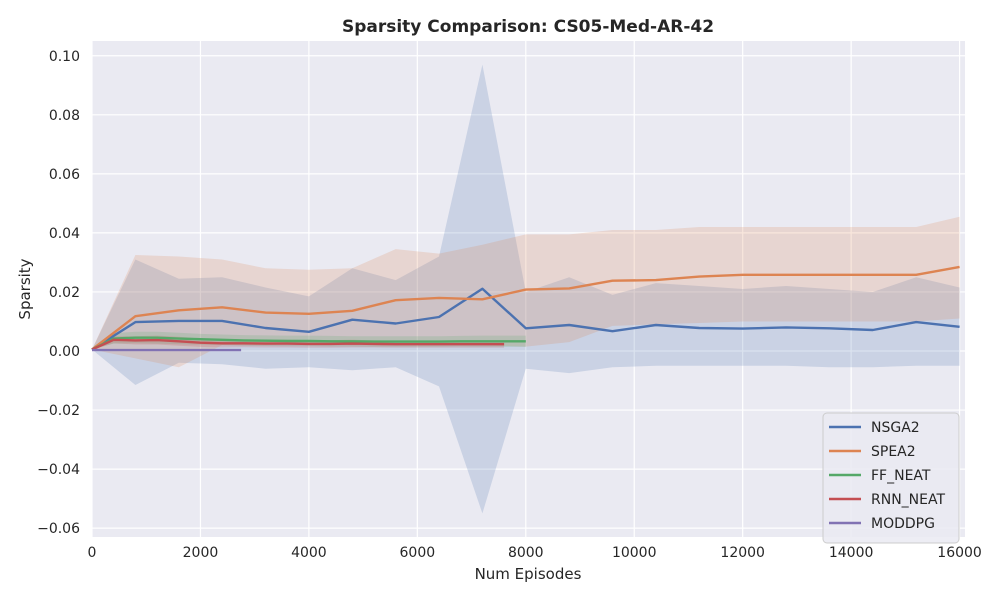 The height and width of the screenshot is (600, 1000). What do you see at coordinates (309, 553) in the screenshot?
I see `x-tick-label: 4000` at bounding box center [309, 553].